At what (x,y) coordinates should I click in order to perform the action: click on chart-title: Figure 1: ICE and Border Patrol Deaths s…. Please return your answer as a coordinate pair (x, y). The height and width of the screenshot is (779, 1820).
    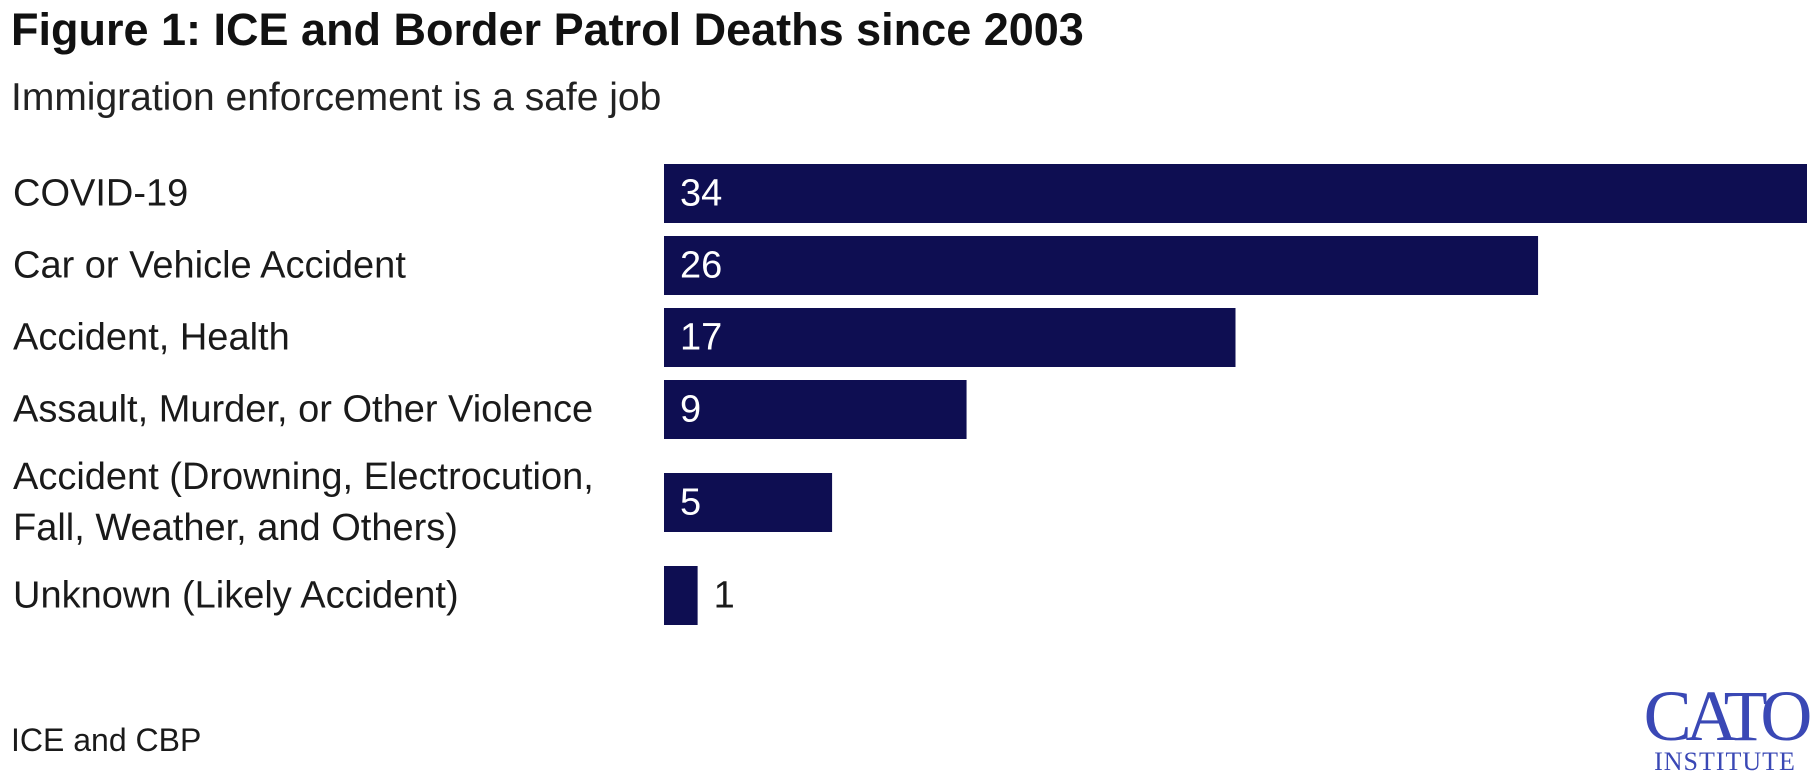
    Looking at the image, I should click on (547, 29).